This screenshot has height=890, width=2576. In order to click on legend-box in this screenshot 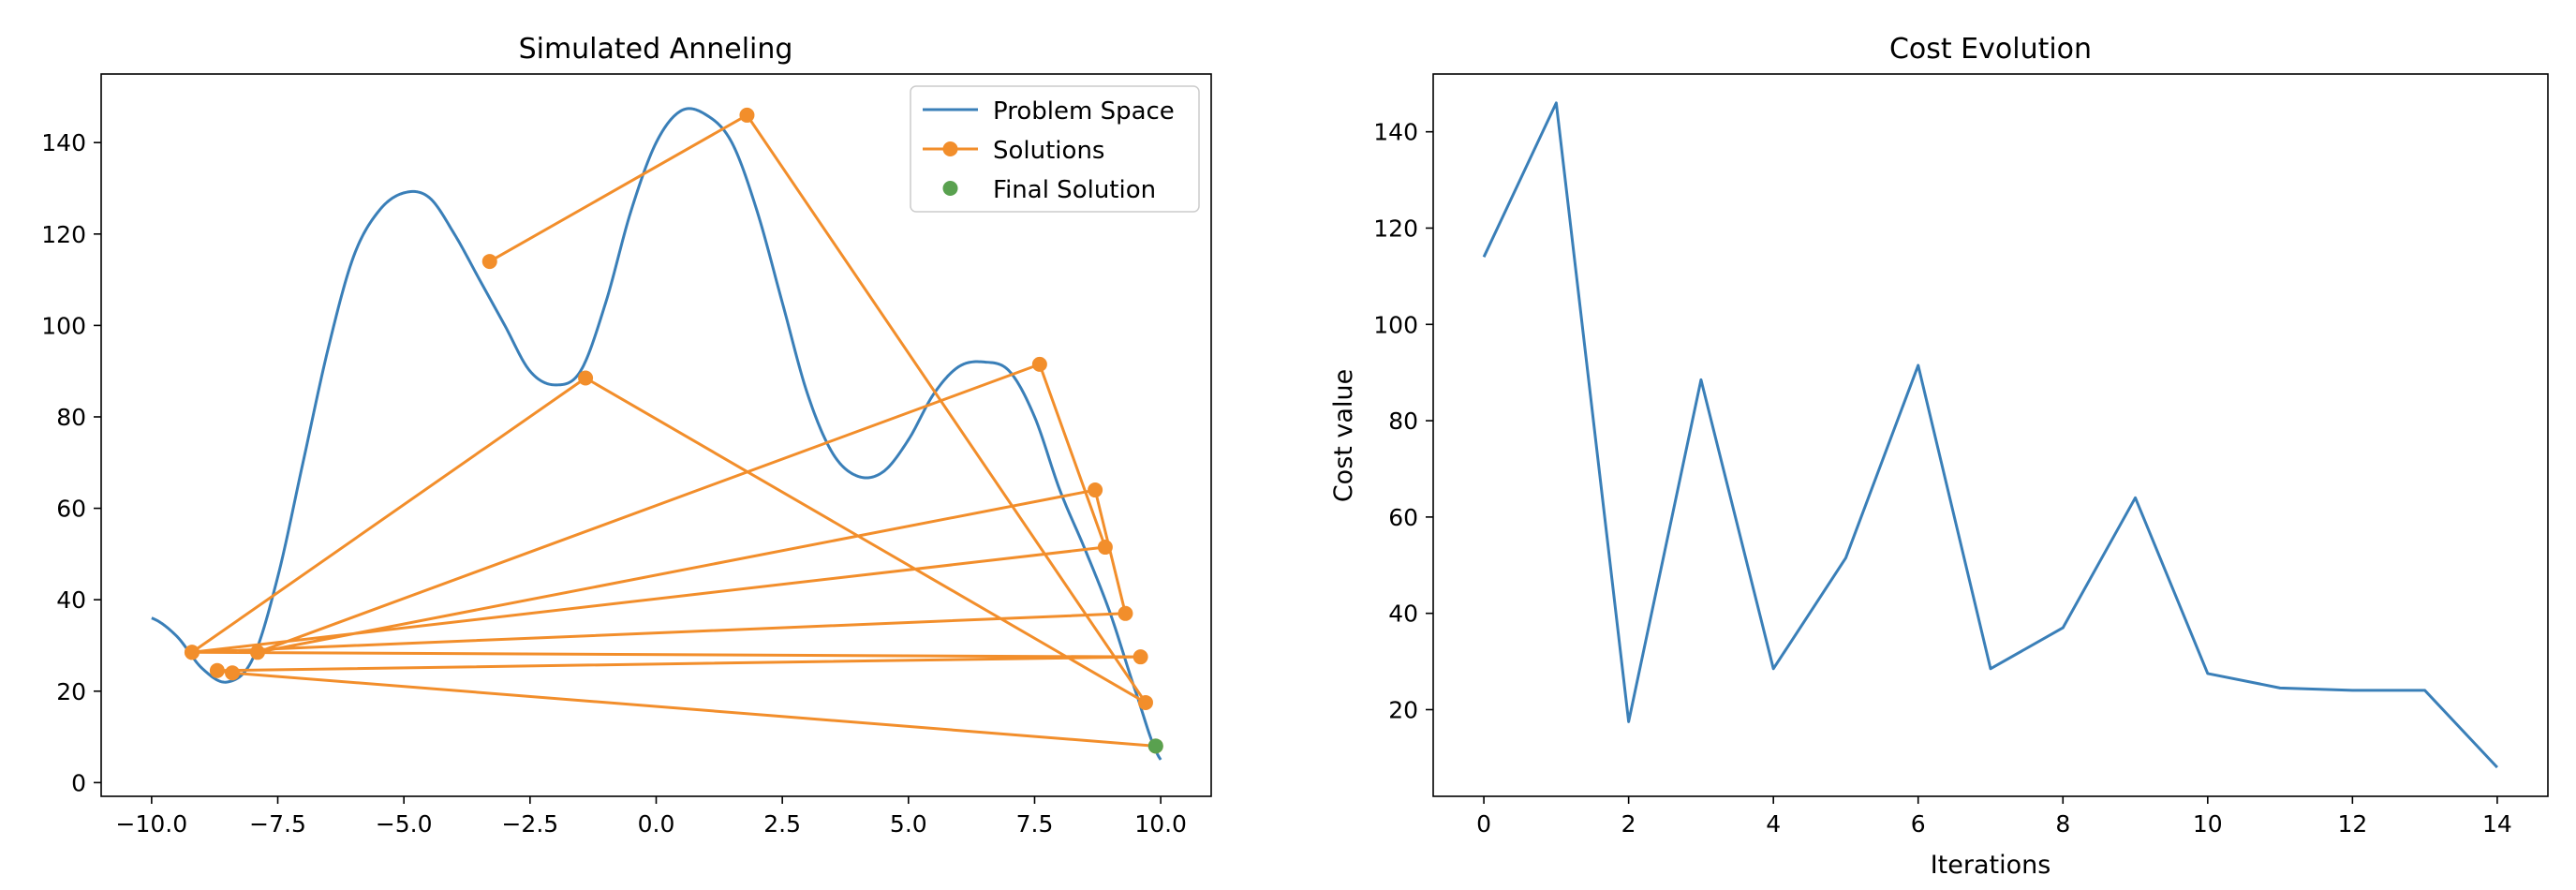, I will do `click(1055, 149)`.